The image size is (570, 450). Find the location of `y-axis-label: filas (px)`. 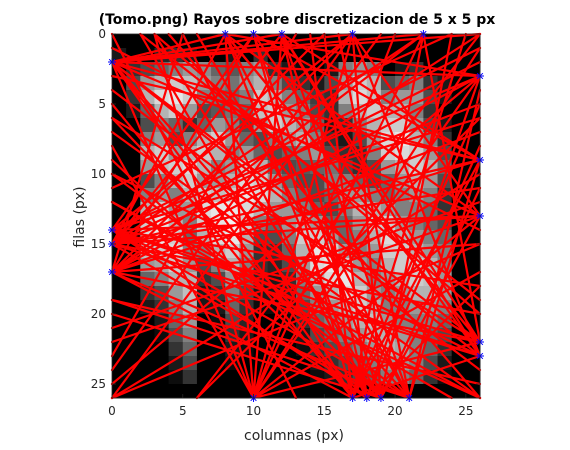

y-axis-label: filas (px) is located at coordinates (80, 216).